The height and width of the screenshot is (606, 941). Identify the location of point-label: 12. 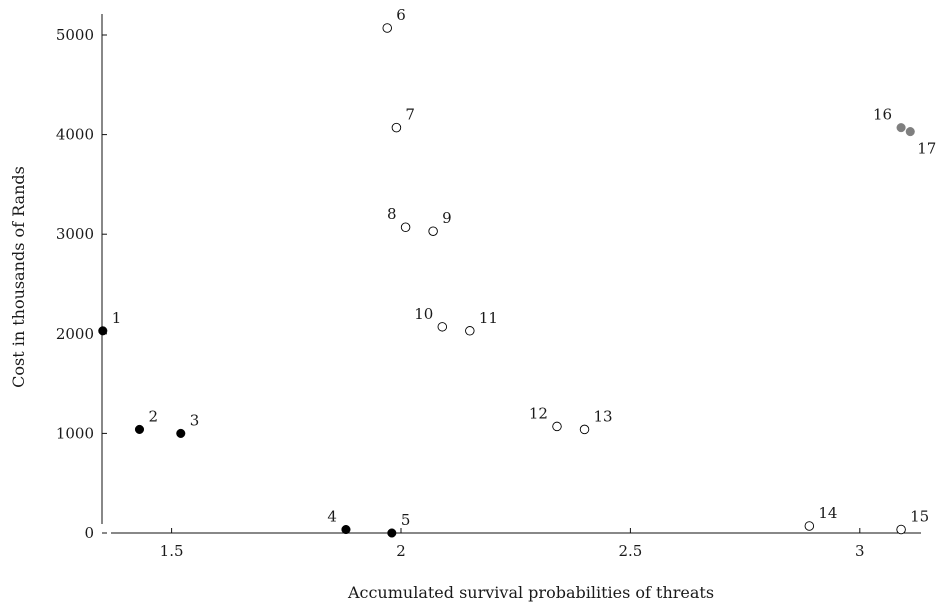
(538, 413).